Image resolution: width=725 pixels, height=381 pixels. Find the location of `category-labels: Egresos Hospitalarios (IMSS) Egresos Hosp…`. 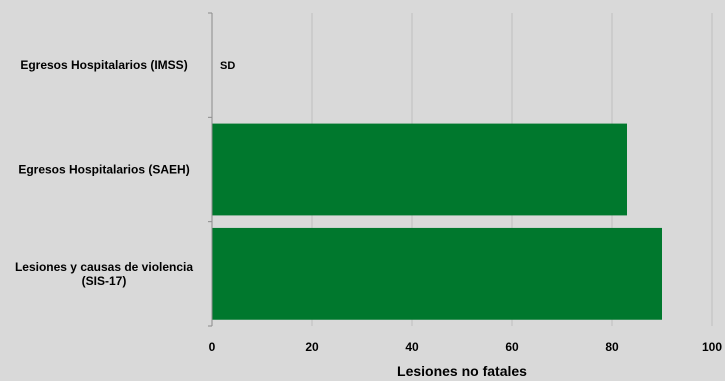

category-labels: Egresos Hospitalarios (IMSS) Egresos Hosp… is located at coordinates (104, 173).